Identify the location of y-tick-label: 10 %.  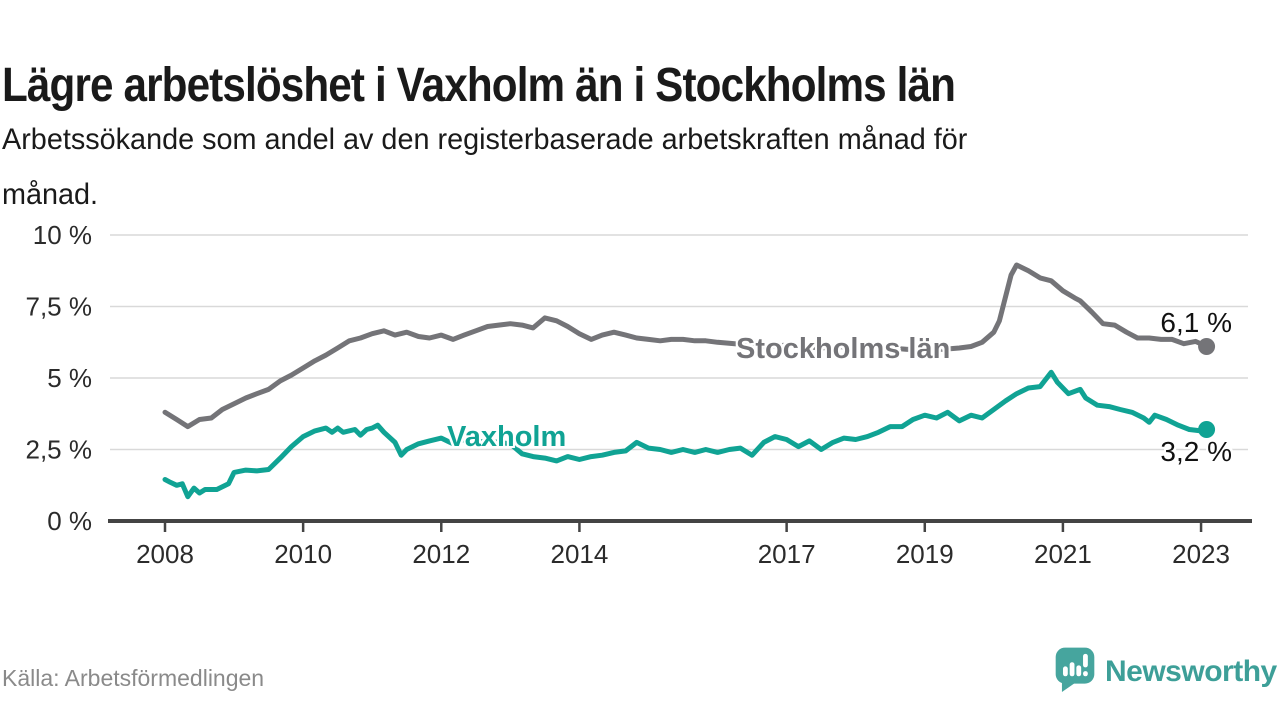
(62, 235).